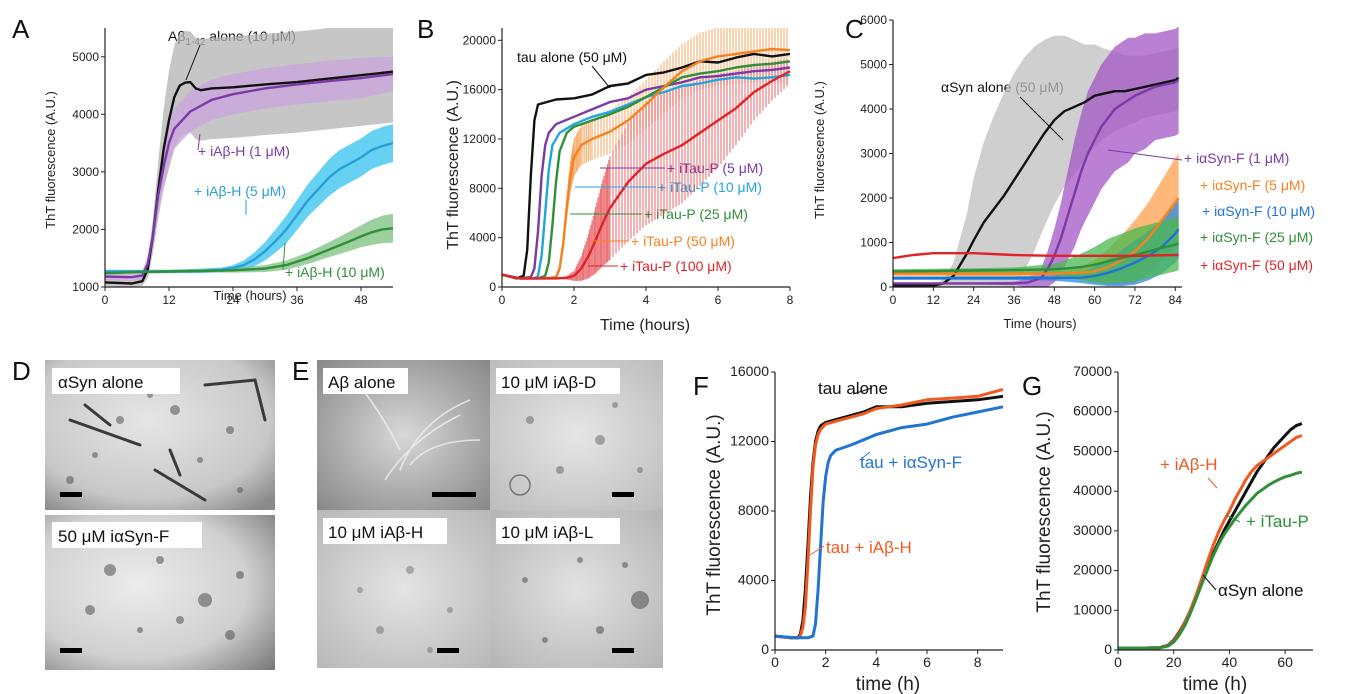 The width and height of the screenshot is (1347, 694). Describe the element at coordinates (425, 29) in the screenshot. I see `panel-letter-b: B` at that location.